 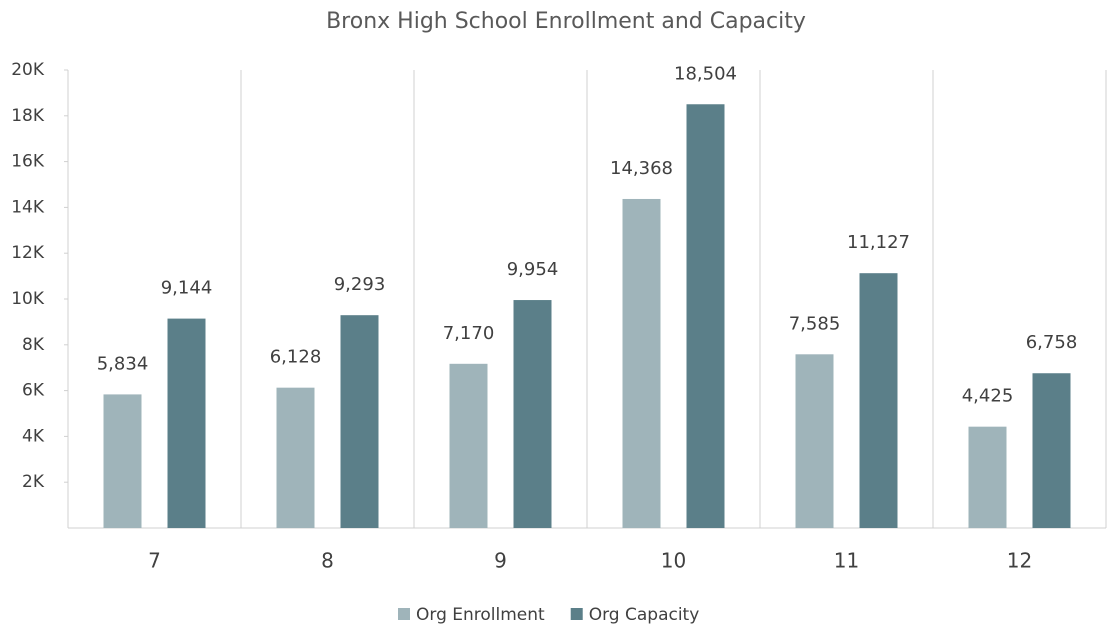 I want to click on y-tick-label: 6K, so click(x=33, y=391).